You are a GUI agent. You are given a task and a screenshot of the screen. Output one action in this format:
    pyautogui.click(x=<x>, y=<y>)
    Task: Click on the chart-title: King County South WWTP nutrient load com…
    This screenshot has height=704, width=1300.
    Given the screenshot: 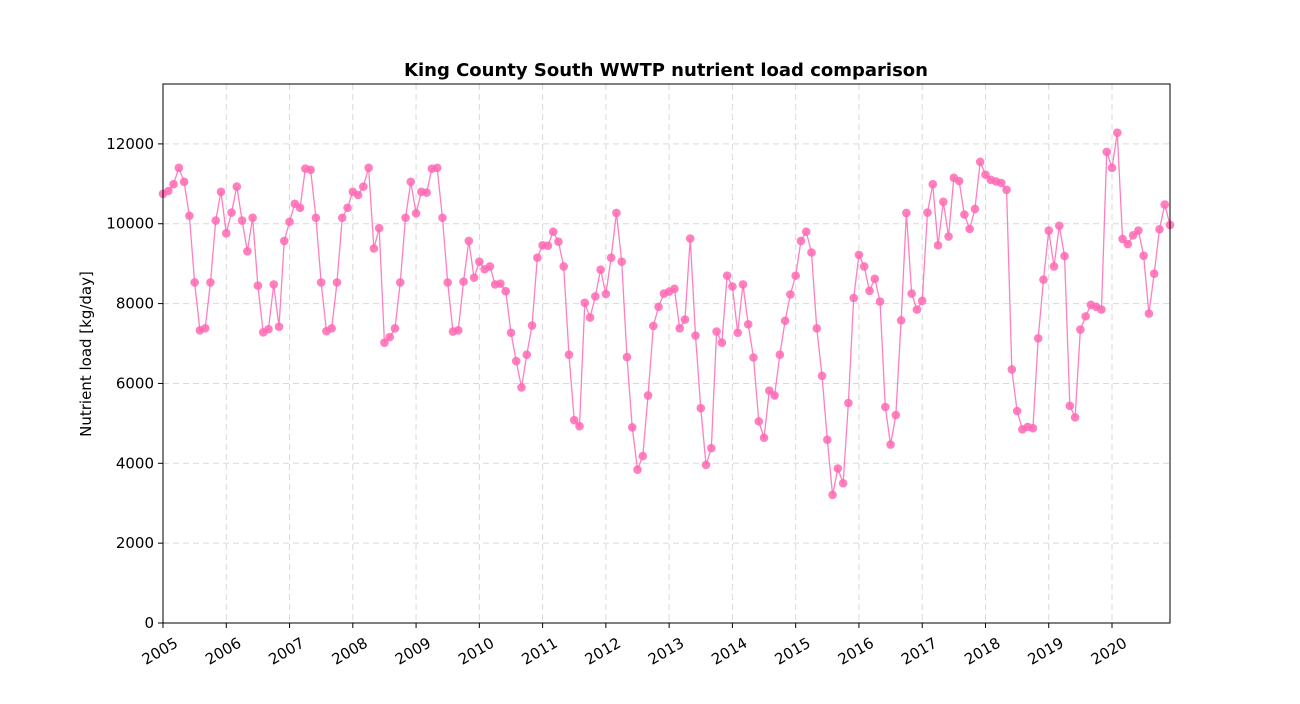 What is the action you would take?
    pyautogui.click(x=666, y=70)
    